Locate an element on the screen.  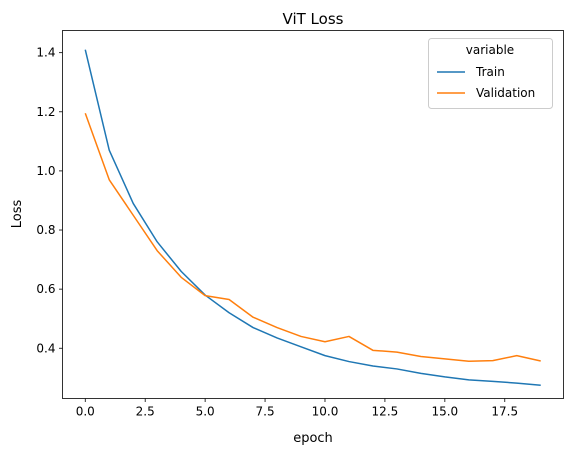
legend-label-train: Train is located at coordinates (490, 72).